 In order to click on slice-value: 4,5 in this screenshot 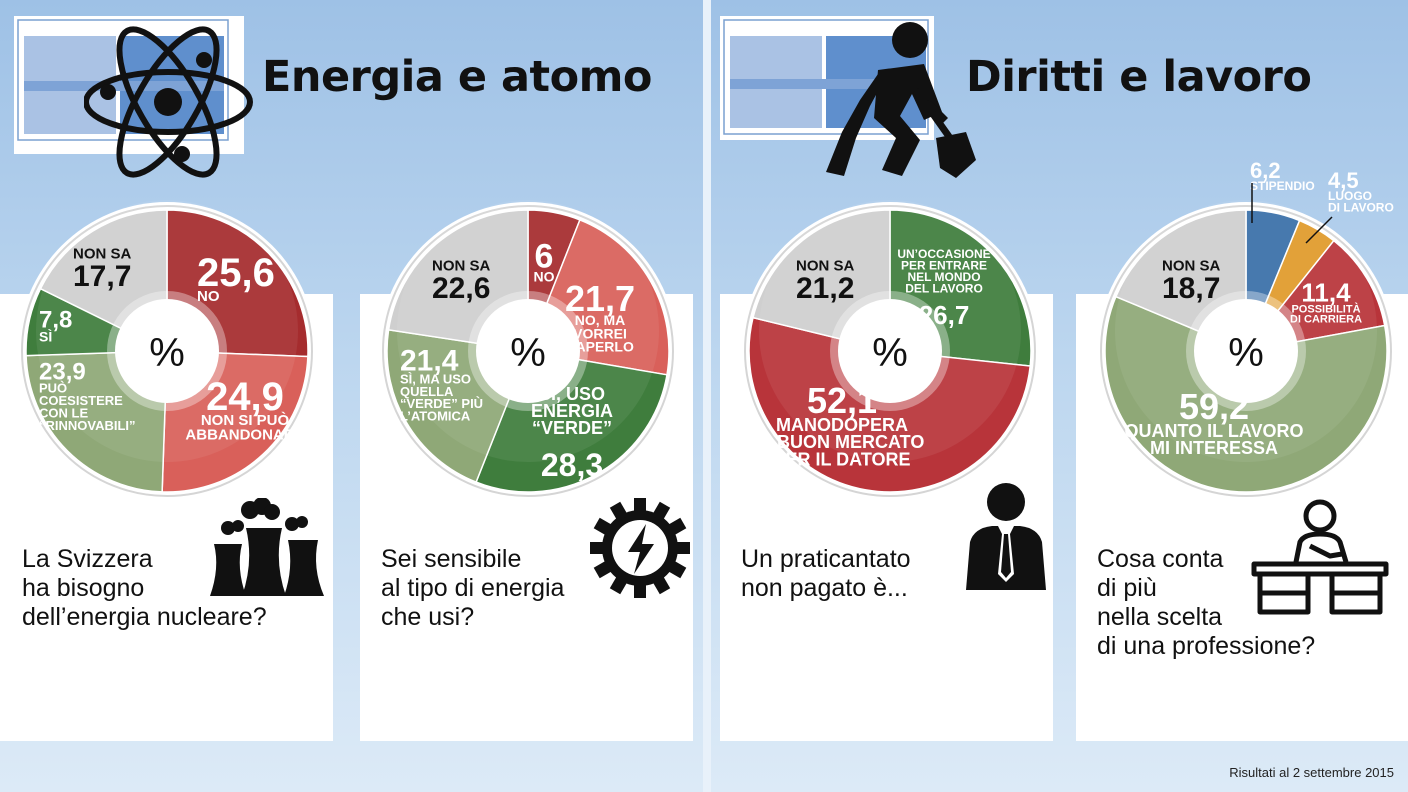, I will do `click(1343, 180)`.